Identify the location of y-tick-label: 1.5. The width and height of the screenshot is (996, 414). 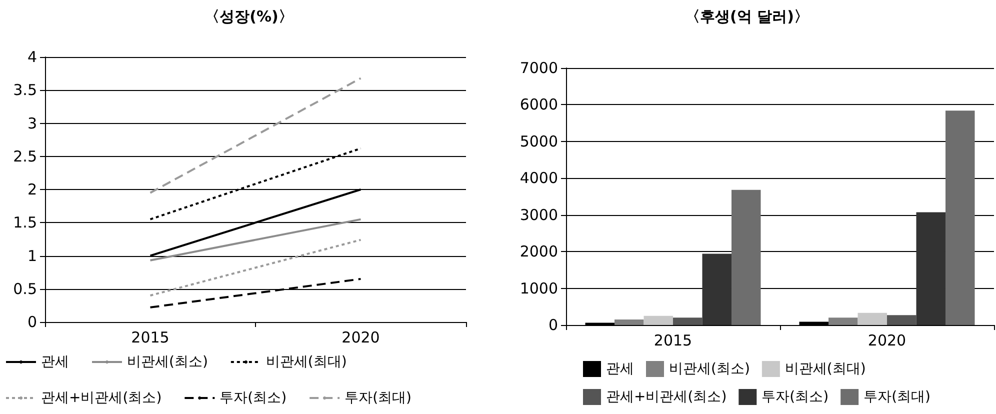
(25, 223).